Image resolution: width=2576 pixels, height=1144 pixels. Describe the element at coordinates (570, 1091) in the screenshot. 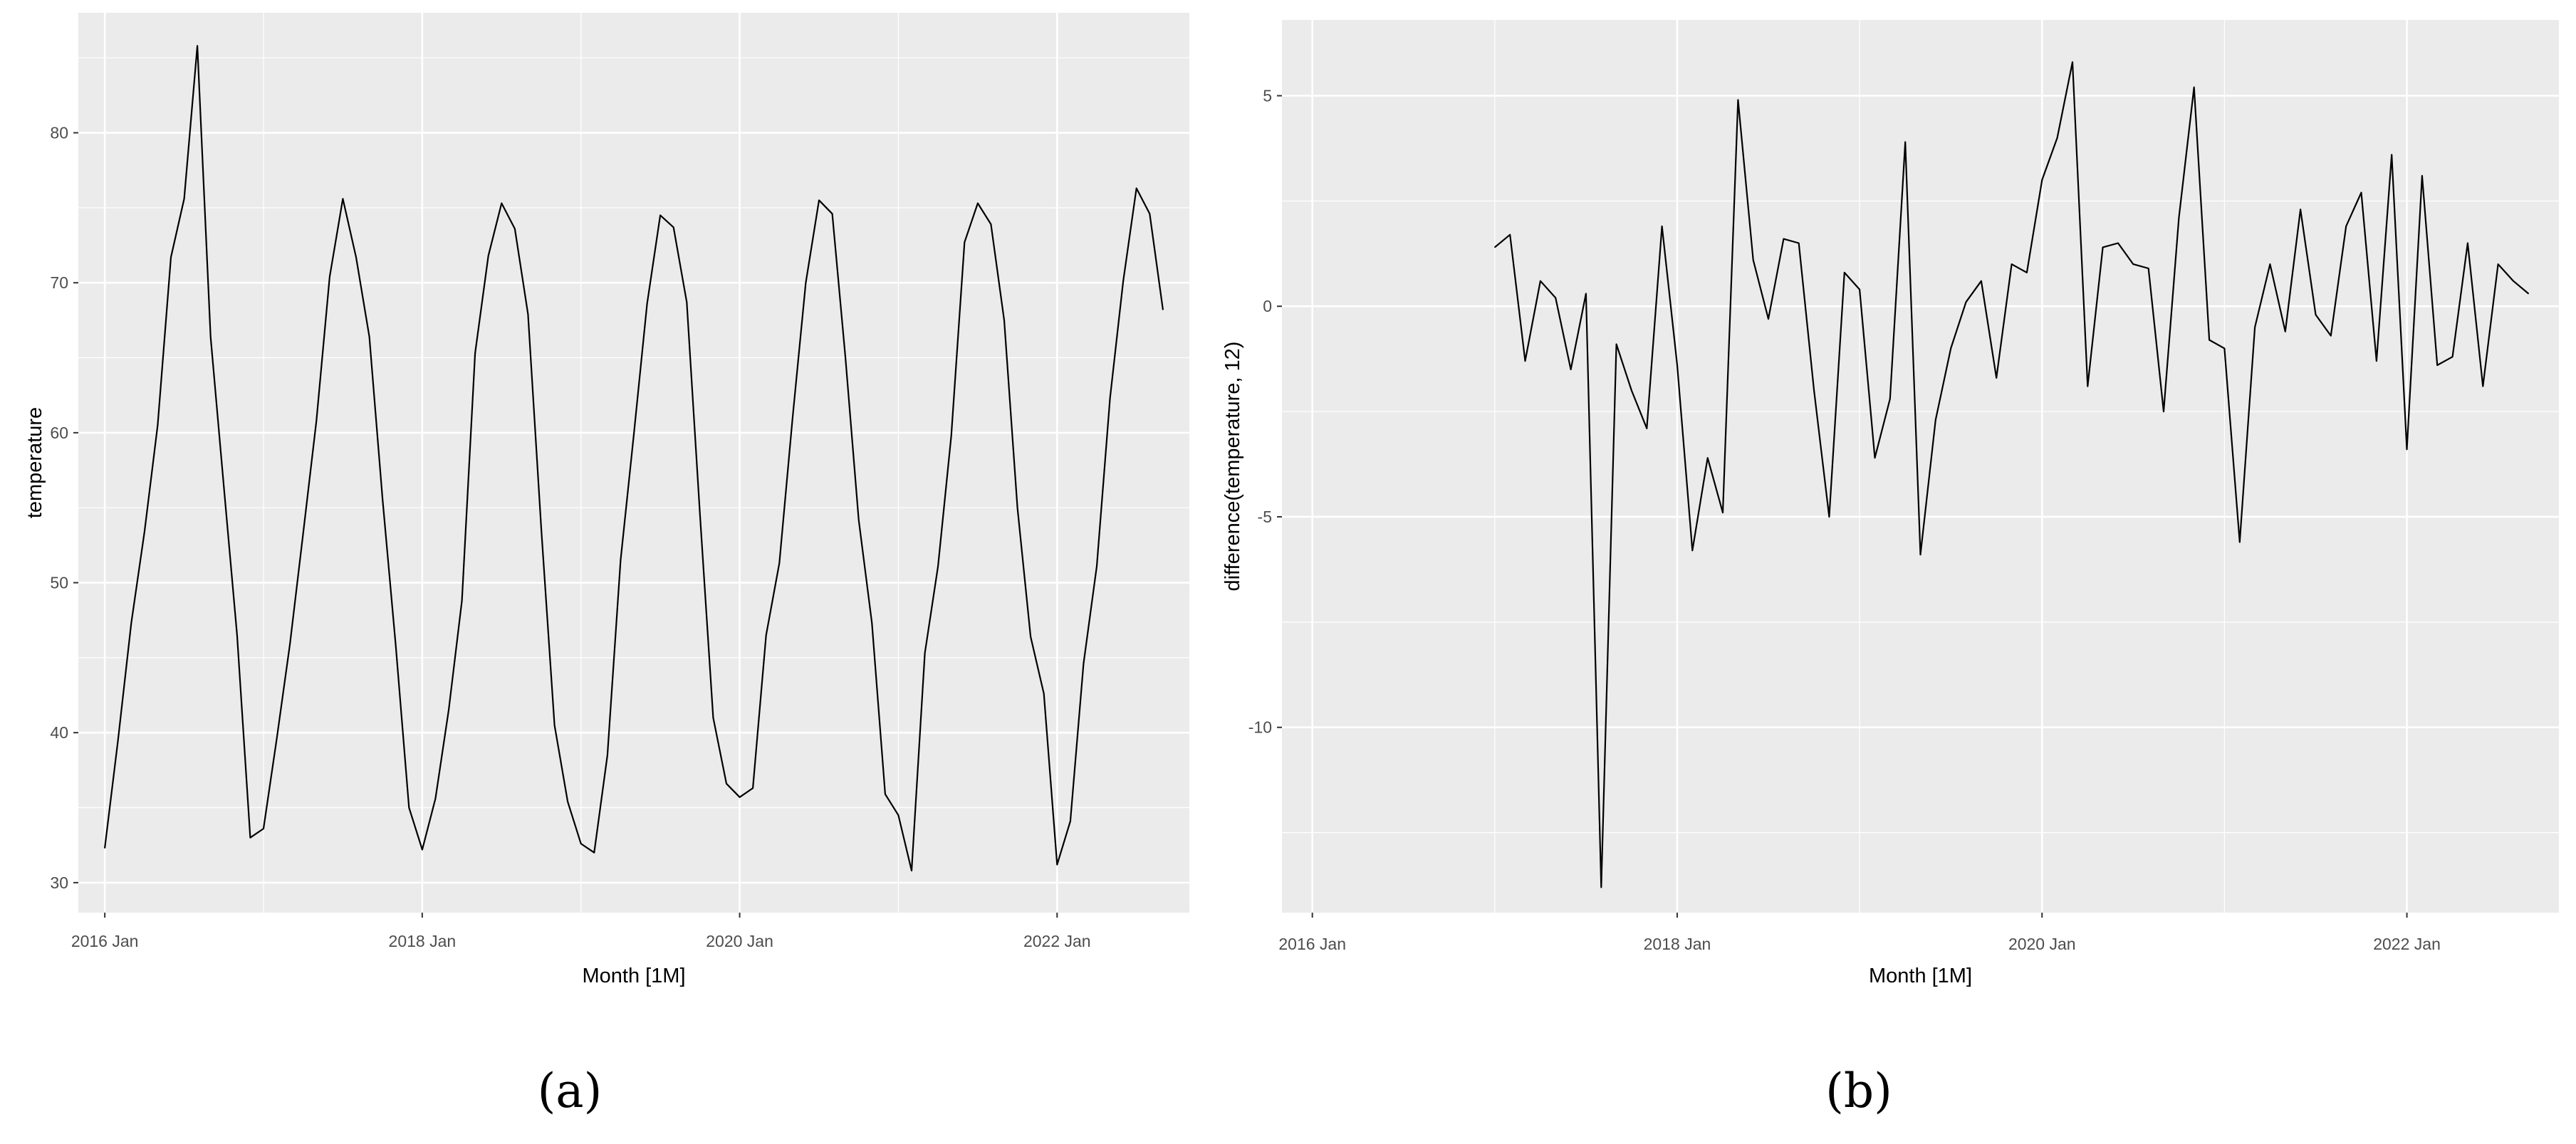

I see `panel-caption-a: (a)` at that location.